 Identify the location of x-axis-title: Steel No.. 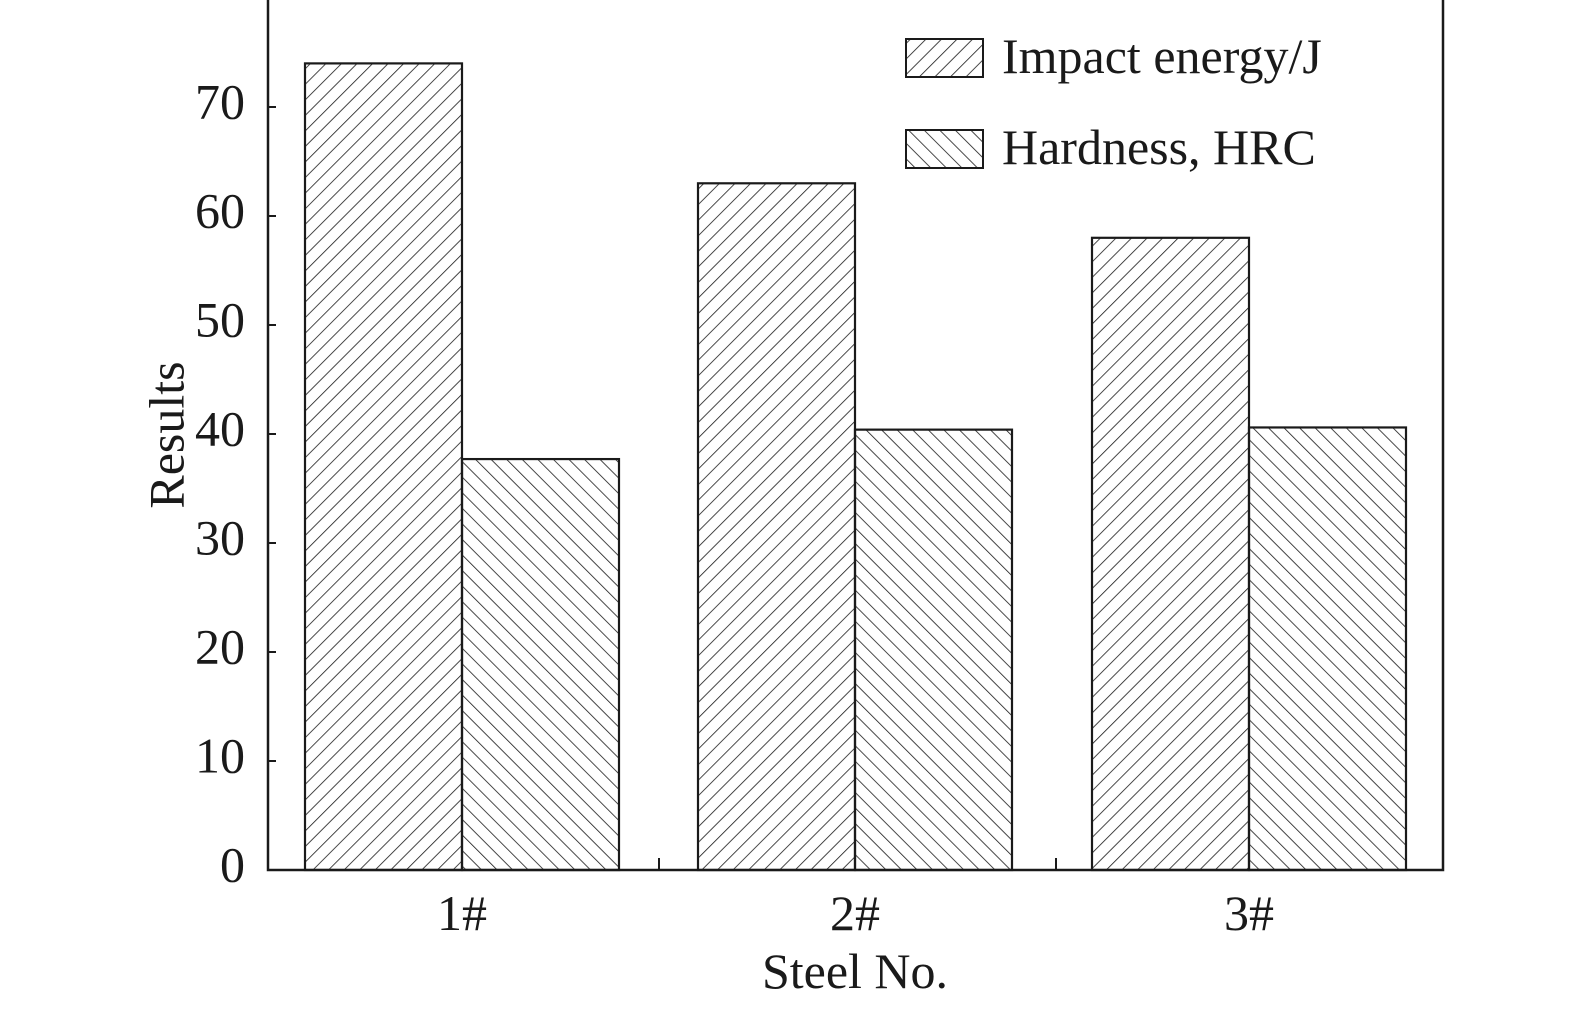
(855, 971).